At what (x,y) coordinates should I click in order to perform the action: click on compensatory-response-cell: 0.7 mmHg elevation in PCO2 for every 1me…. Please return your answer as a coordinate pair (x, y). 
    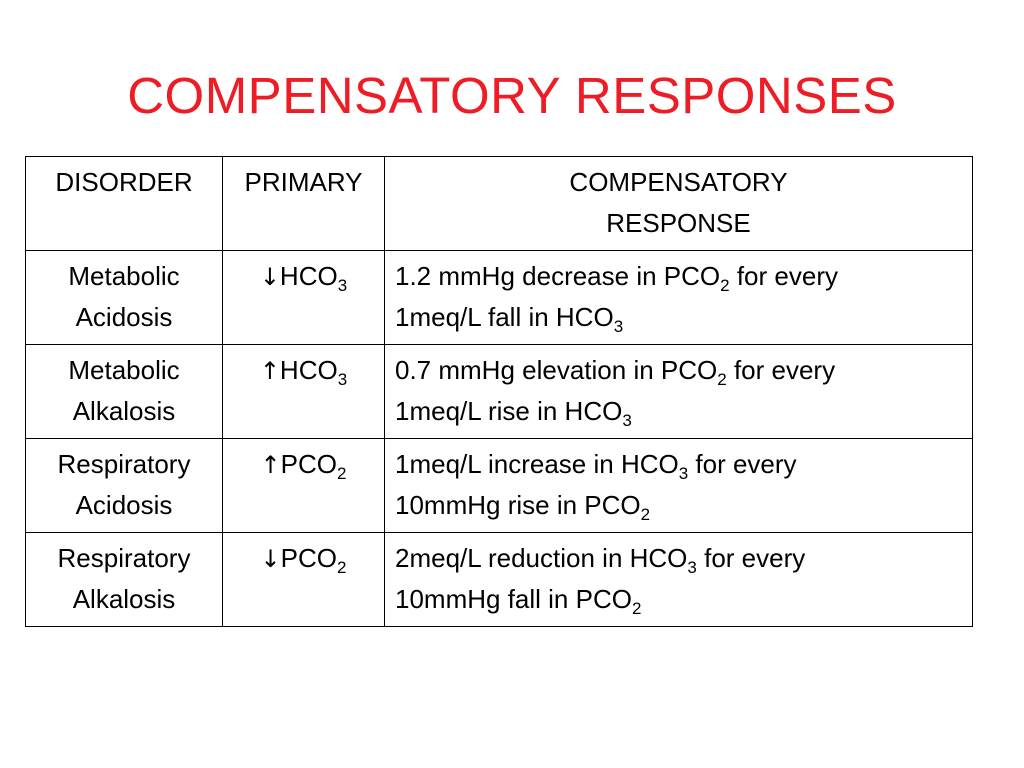
    Looking at the image, I should click on (678, 391).